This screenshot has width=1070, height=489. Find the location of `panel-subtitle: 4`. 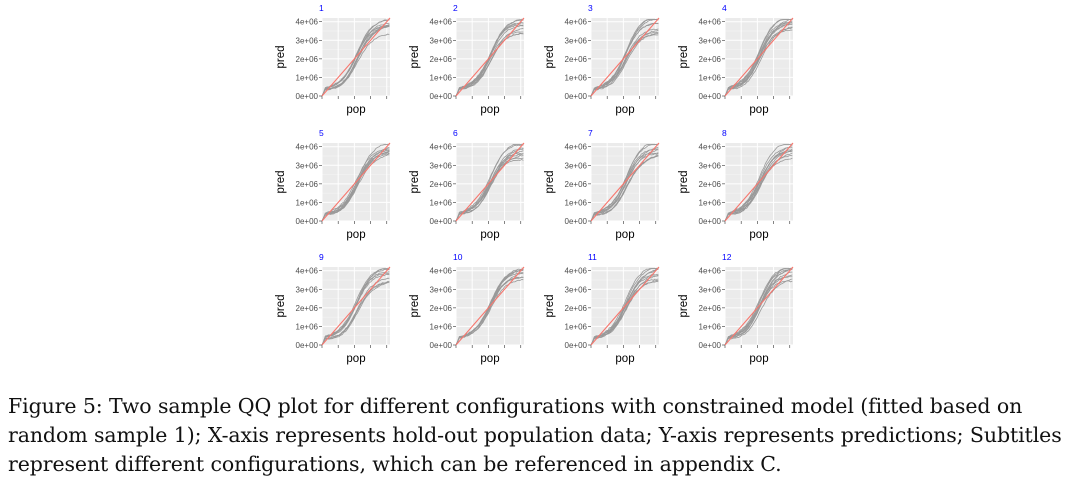

panel-subtitle: 4 is located at coordinates (724, 8).